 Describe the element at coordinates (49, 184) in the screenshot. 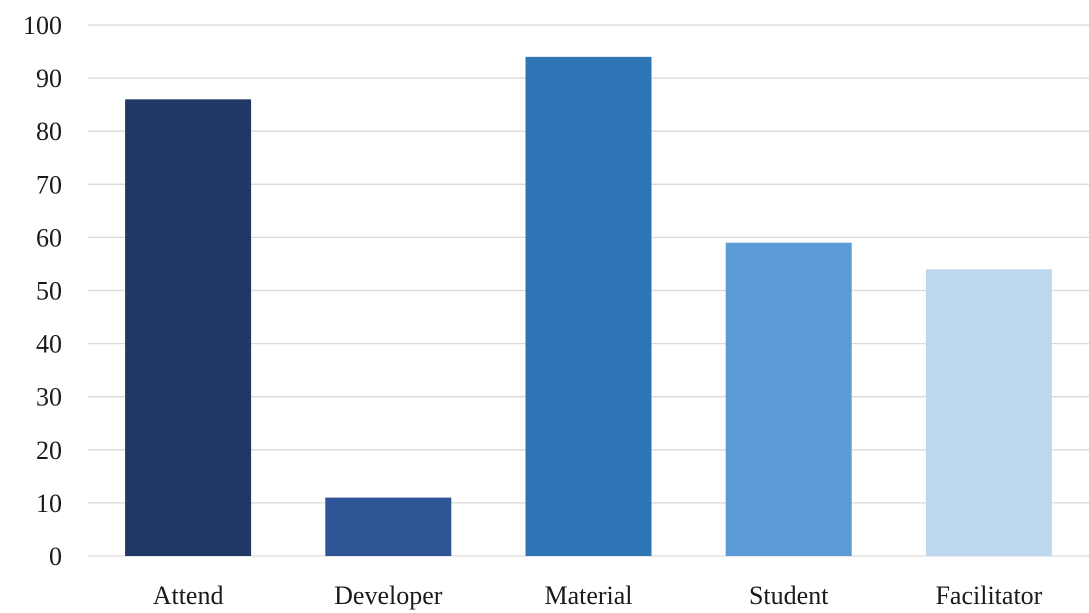

I see `y-tick-label: 70` at that location.